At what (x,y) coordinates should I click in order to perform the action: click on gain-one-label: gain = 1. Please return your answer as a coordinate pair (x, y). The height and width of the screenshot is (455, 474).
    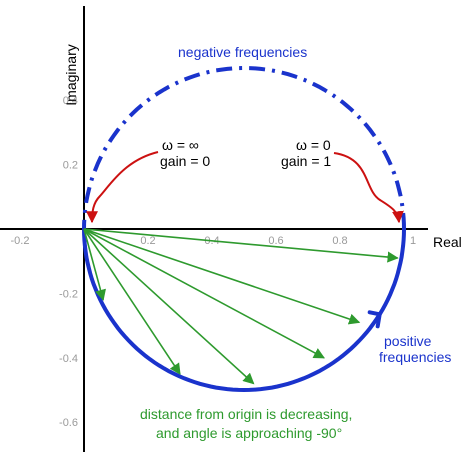
    Looking at the image, I should click on (306, 161).